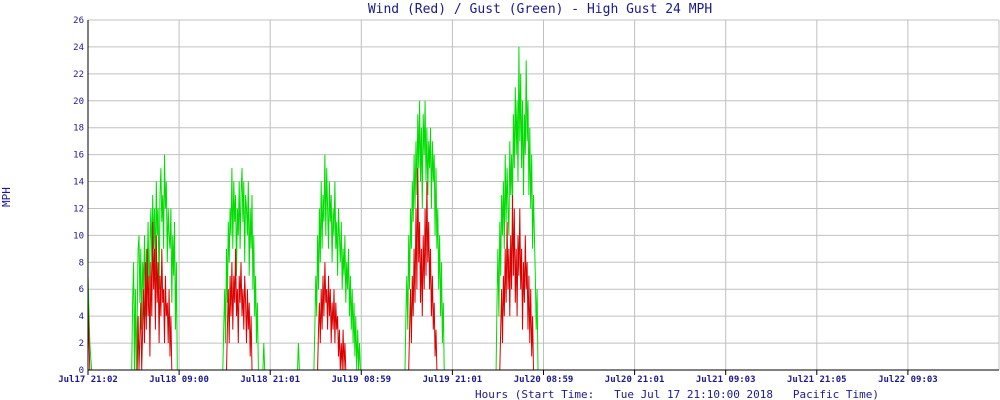  What do you see at coordinates (78, 75) in the screenshot?
I see `y-tick-label: 22` at bounding box center [78, 75].